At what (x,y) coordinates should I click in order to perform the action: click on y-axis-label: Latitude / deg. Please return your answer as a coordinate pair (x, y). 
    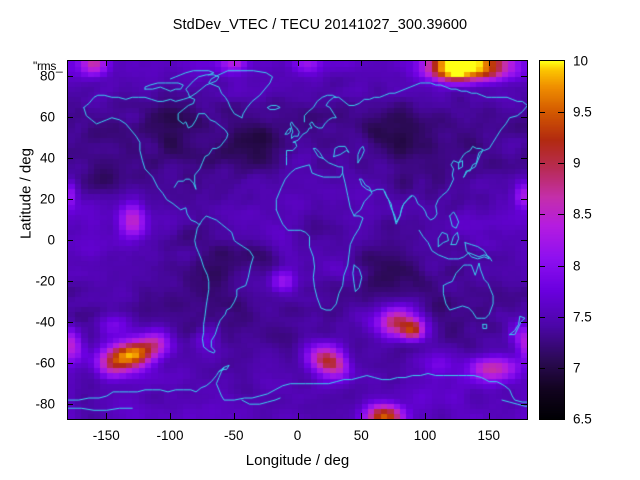
    Looking at the image, I should click on (26, 193).